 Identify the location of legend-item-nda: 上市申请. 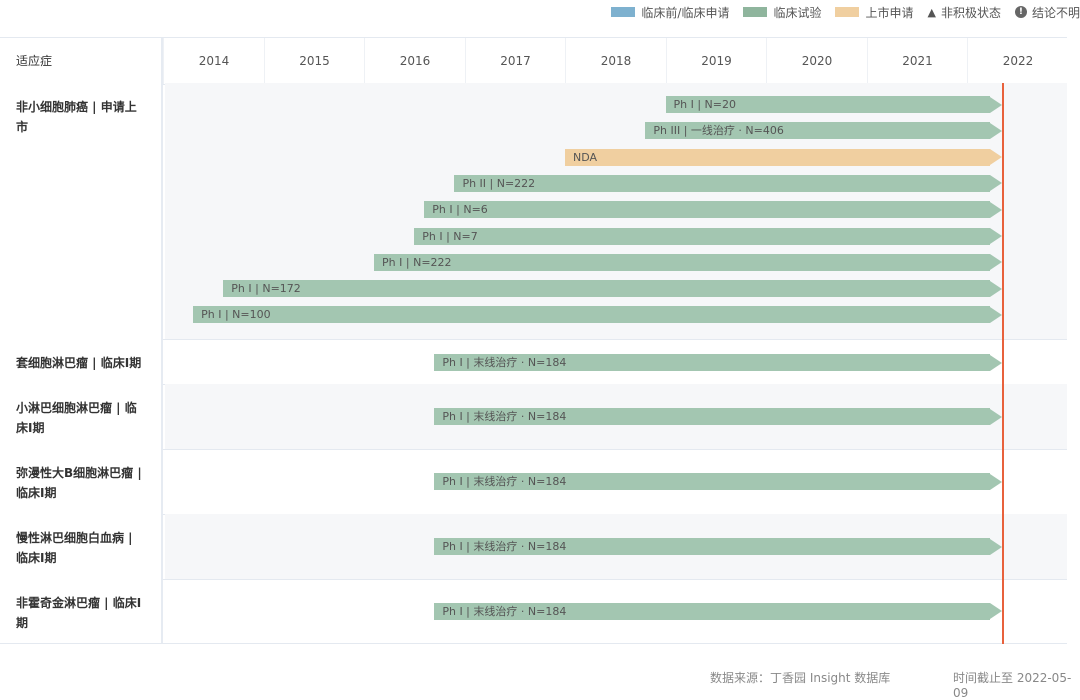
(874, 12).